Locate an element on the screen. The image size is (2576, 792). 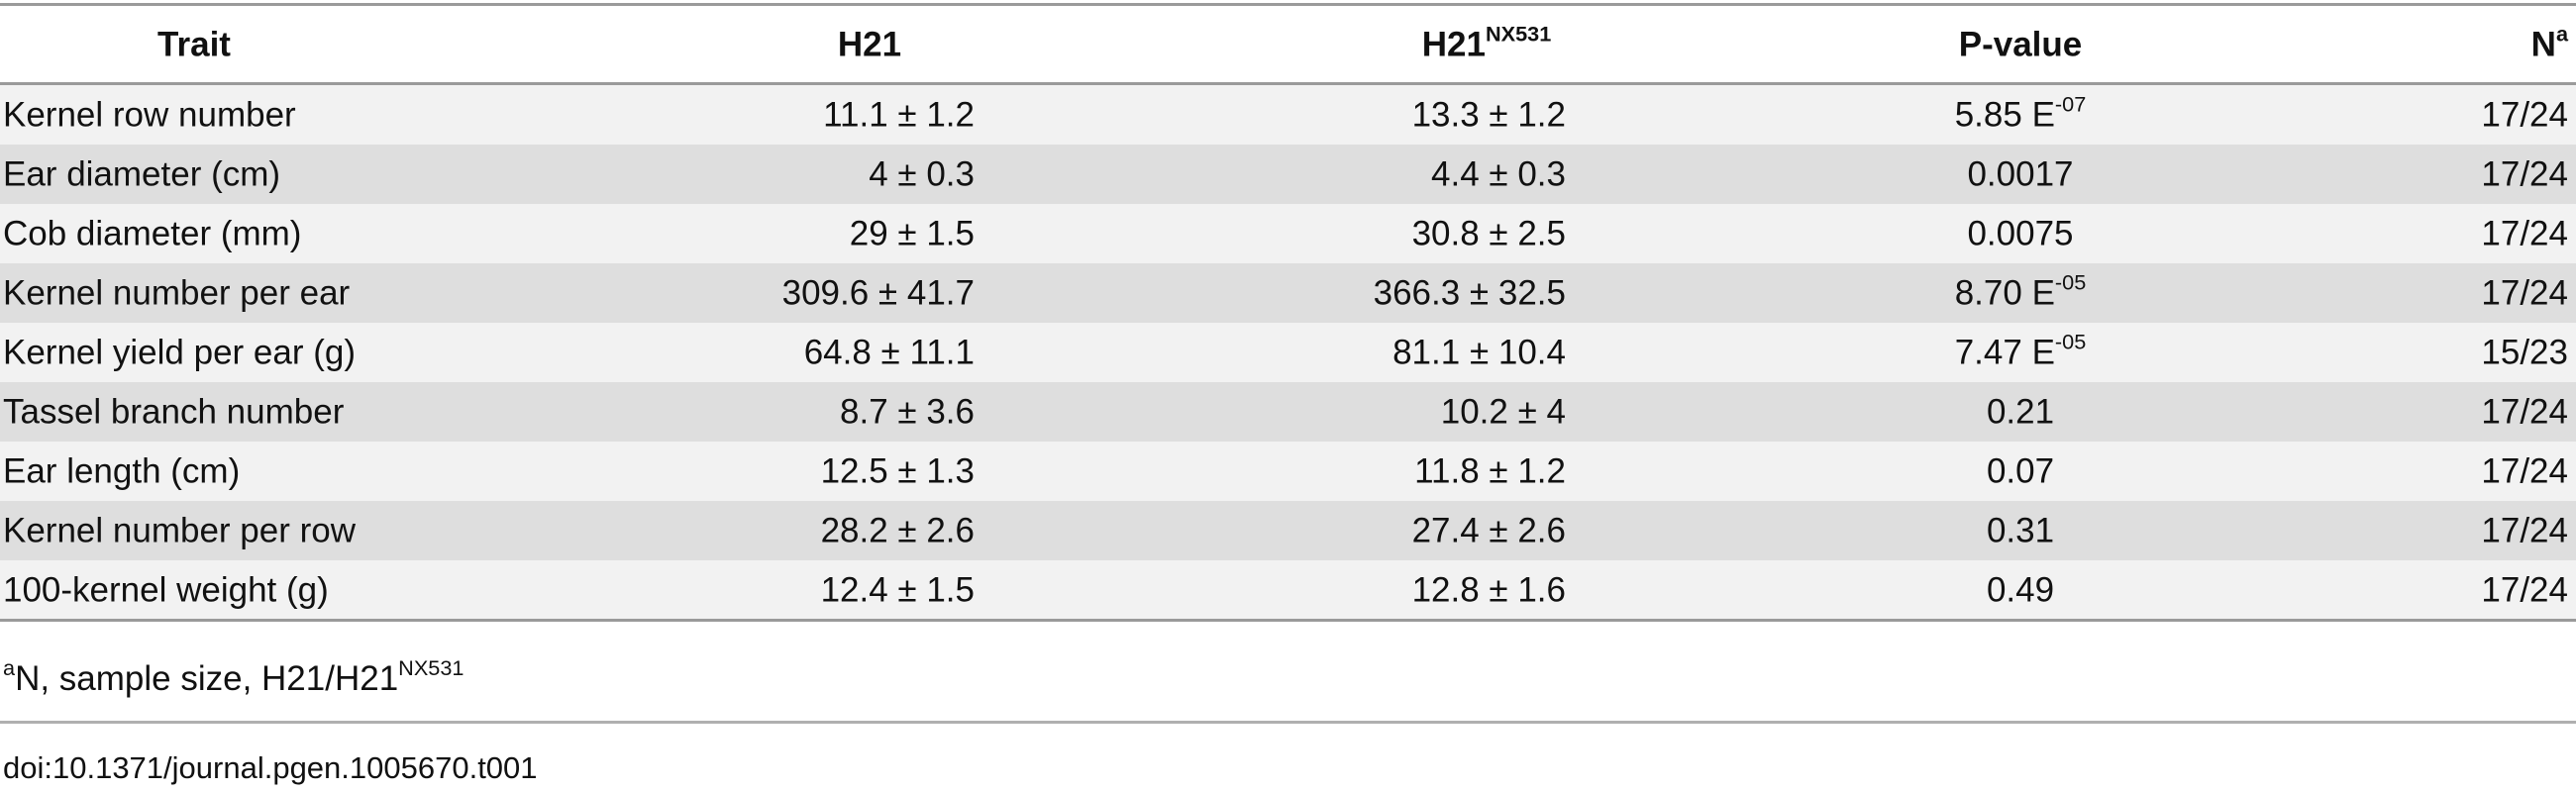
cell: 15/23 is located at coordinates (2524, 352).